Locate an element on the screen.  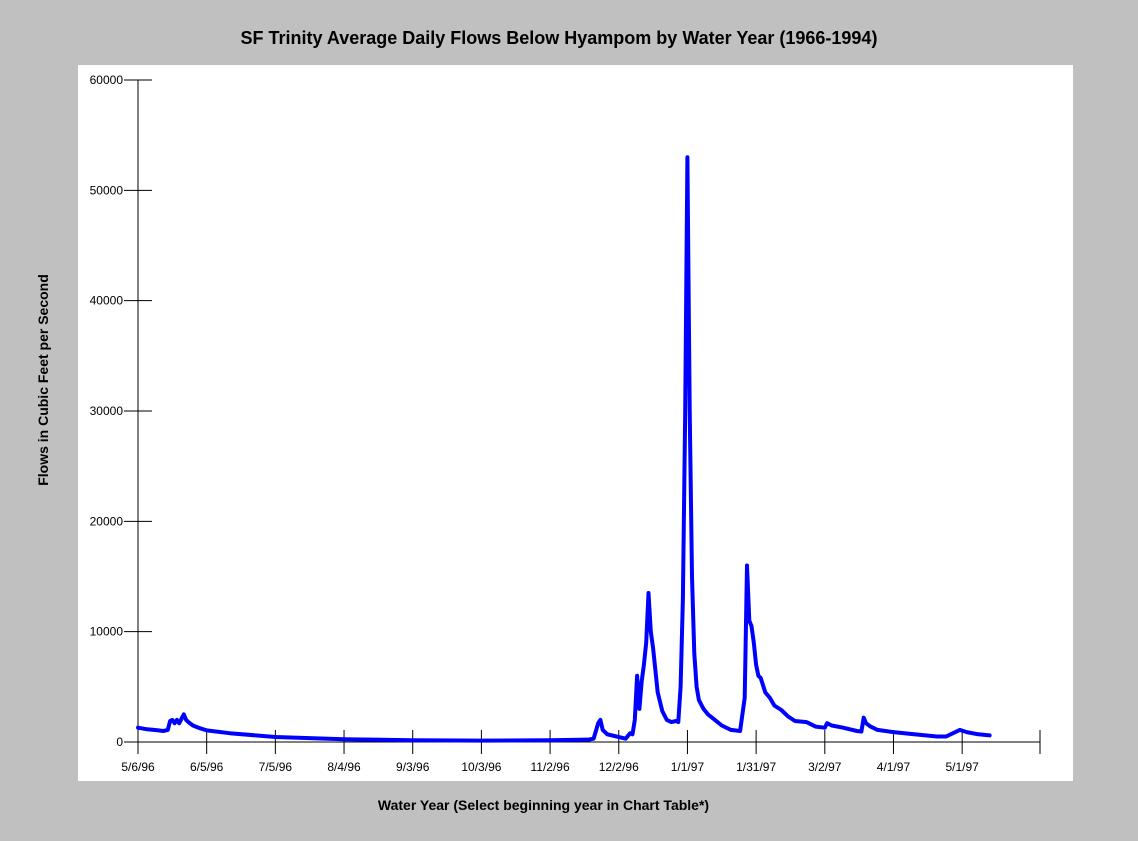
x-tick-label: 4/1/97 is located at coordinates (894, 767).